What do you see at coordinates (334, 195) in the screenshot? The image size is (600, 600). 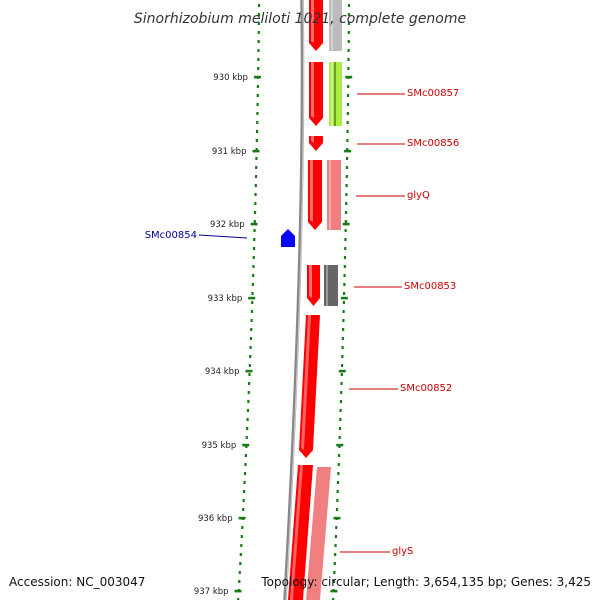 I see `product-bar-glyq` at bounding box center [334, 195].